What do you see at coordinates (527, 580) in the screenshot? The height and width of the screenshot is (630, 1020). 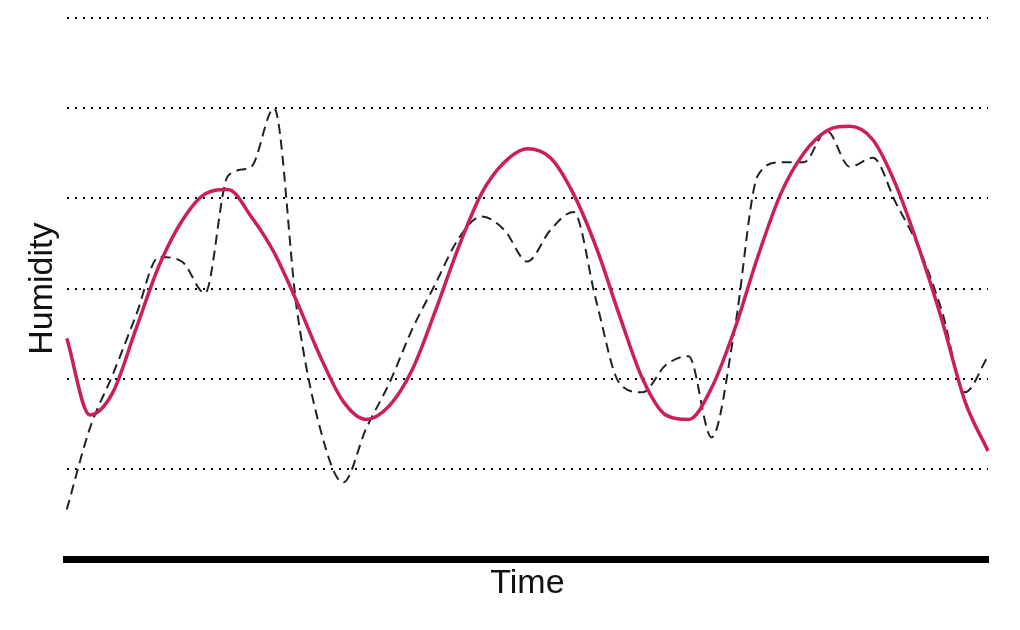 I see `x-axis-title: Time` at bounding box center [527, 580].